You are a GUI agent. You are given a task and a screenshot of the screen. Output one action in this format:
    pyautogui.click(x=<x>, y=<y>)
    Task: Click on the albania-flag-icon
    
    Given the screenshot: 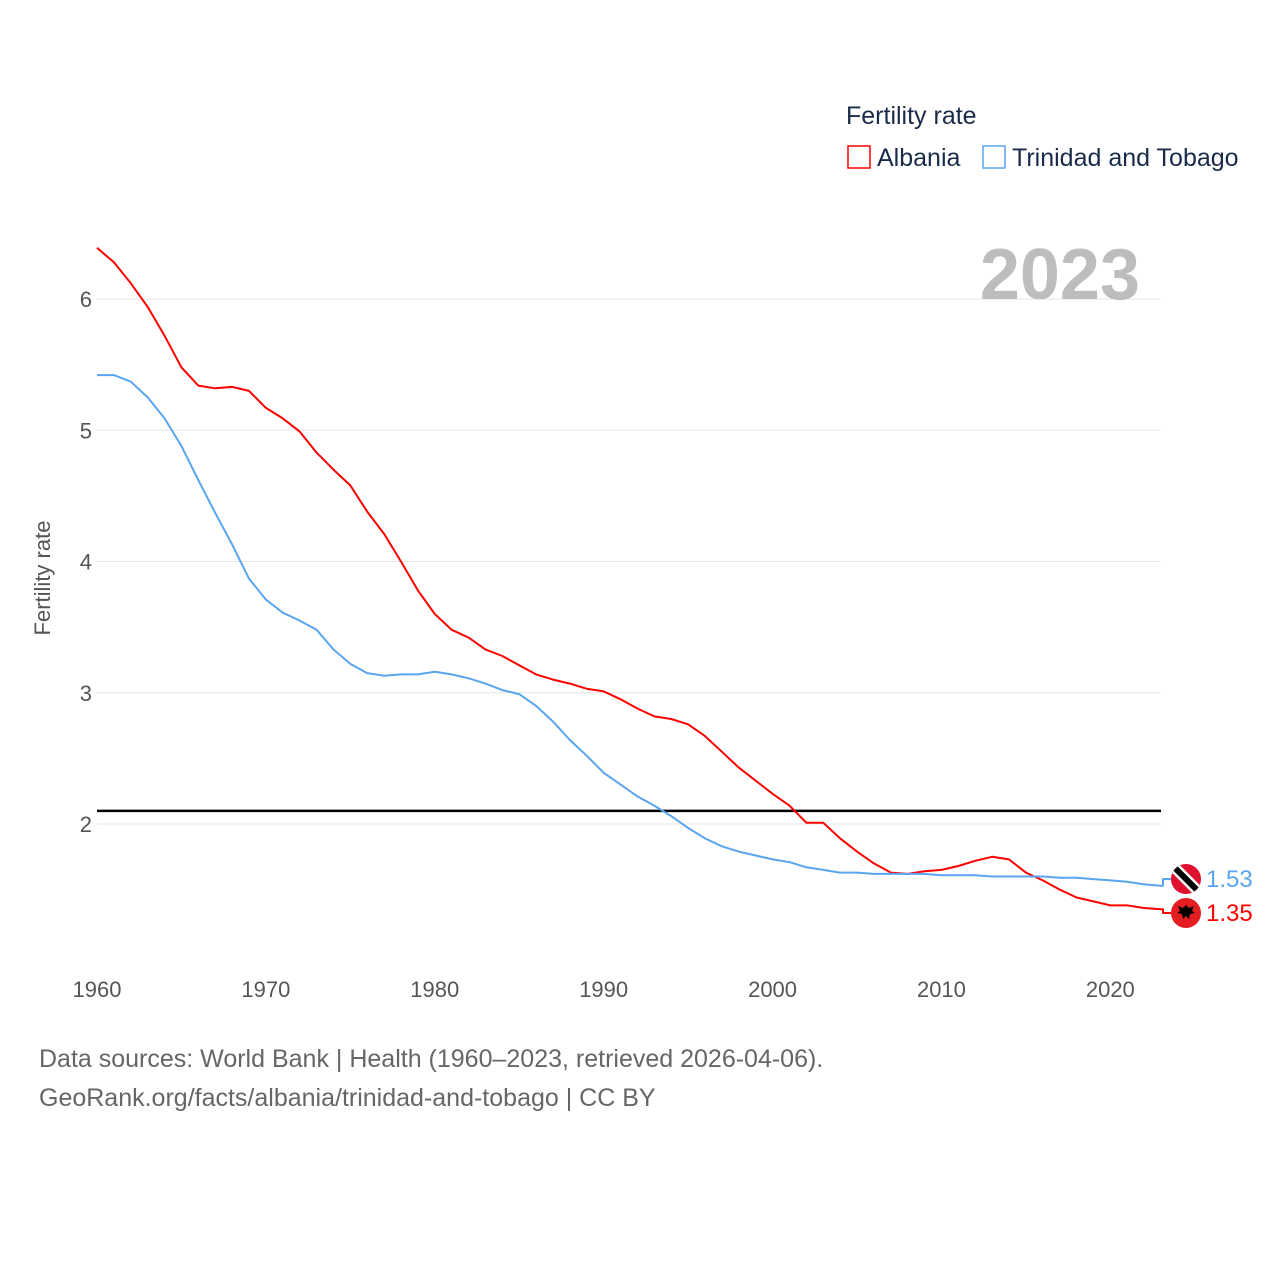 What is the action you would take?
    pyautogui.click(x=1186, y=913)
    